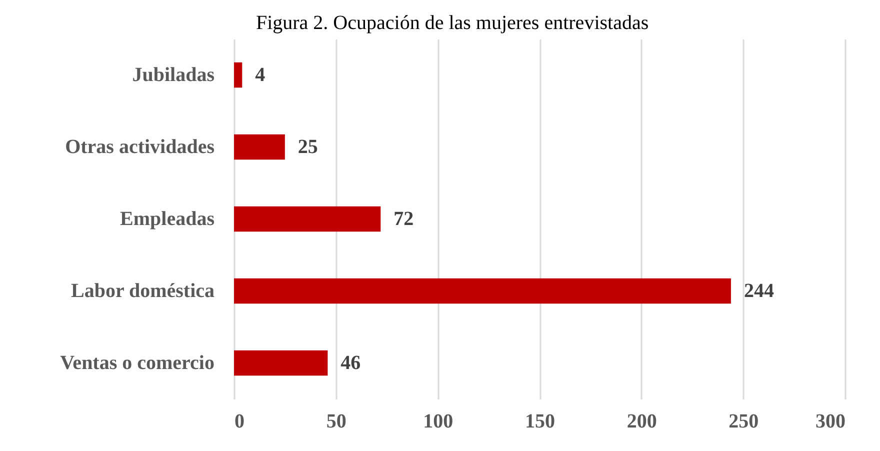  Describe the element at coordinates (308, 147) in the screenshot. I see `data-label: 25` at that location.